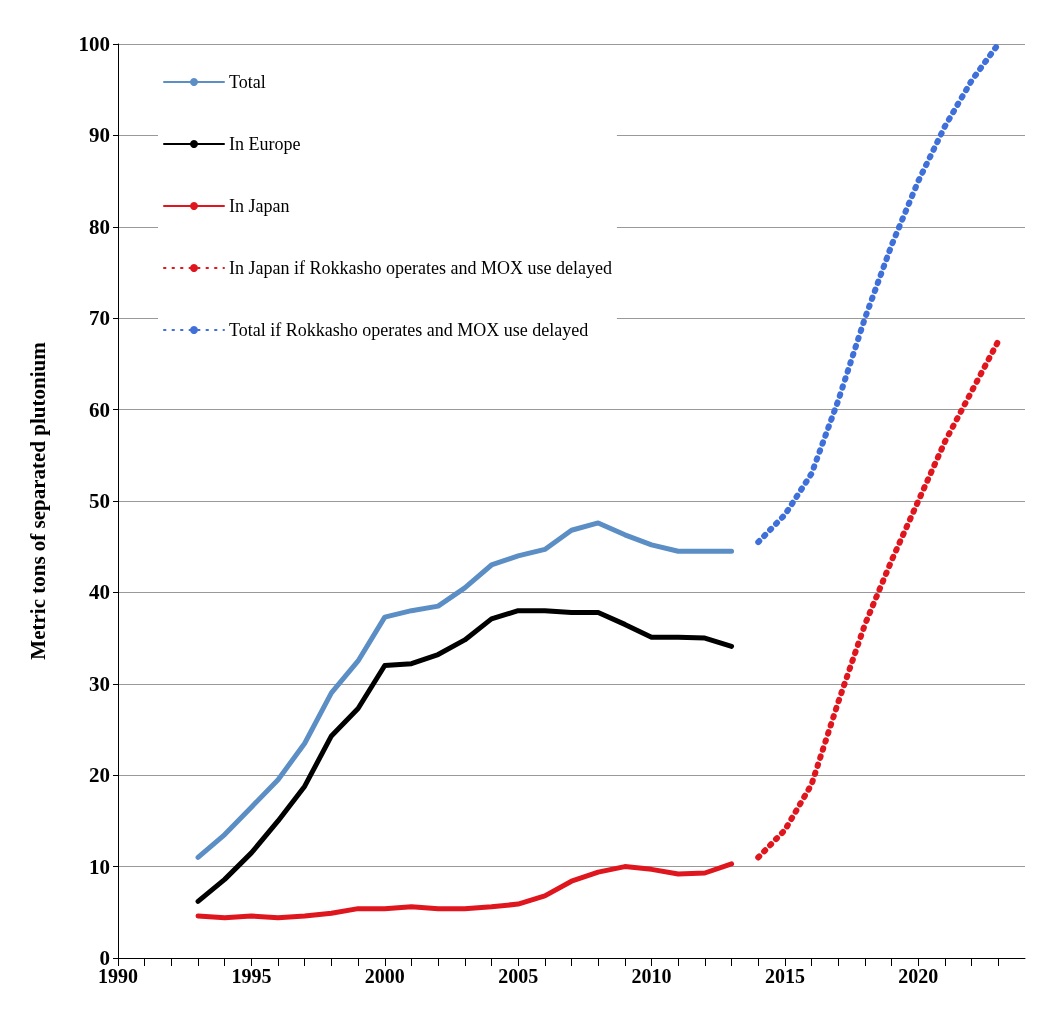 Image resolution: width=1041 pixels, height=1022 pixels. What do you see at coordinates (99, 501) in the screenshot?
I see `y-tick-label: 50` at bounding box center [99, 501].